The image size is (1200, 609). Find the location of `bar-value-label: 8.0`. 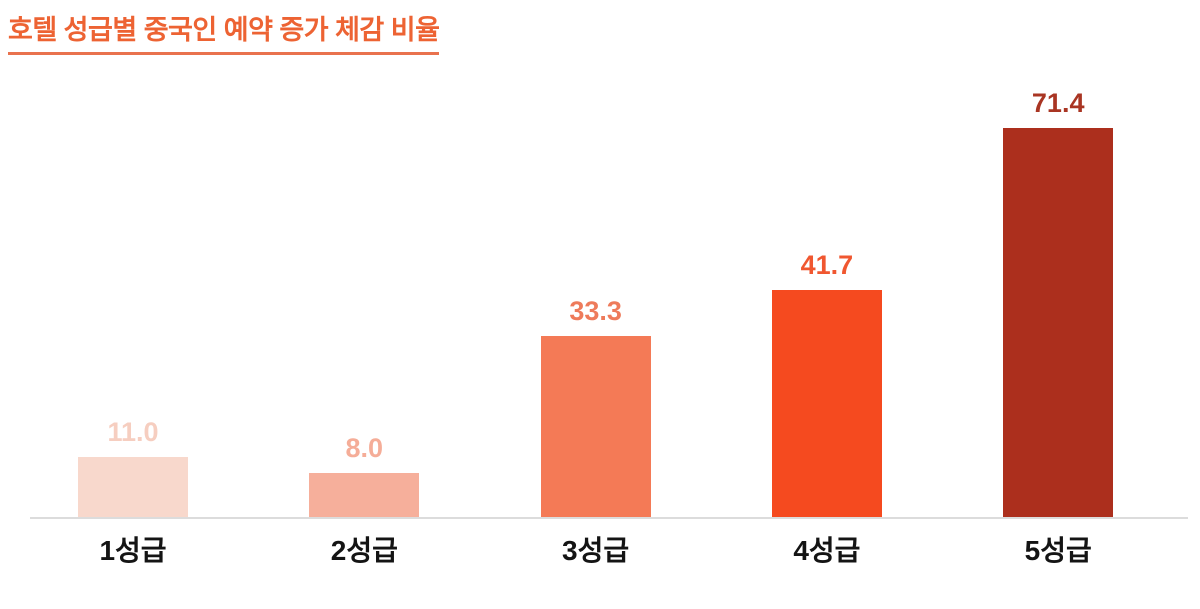

bar-value-label: 8.0 is located at coordinates (364, 448).